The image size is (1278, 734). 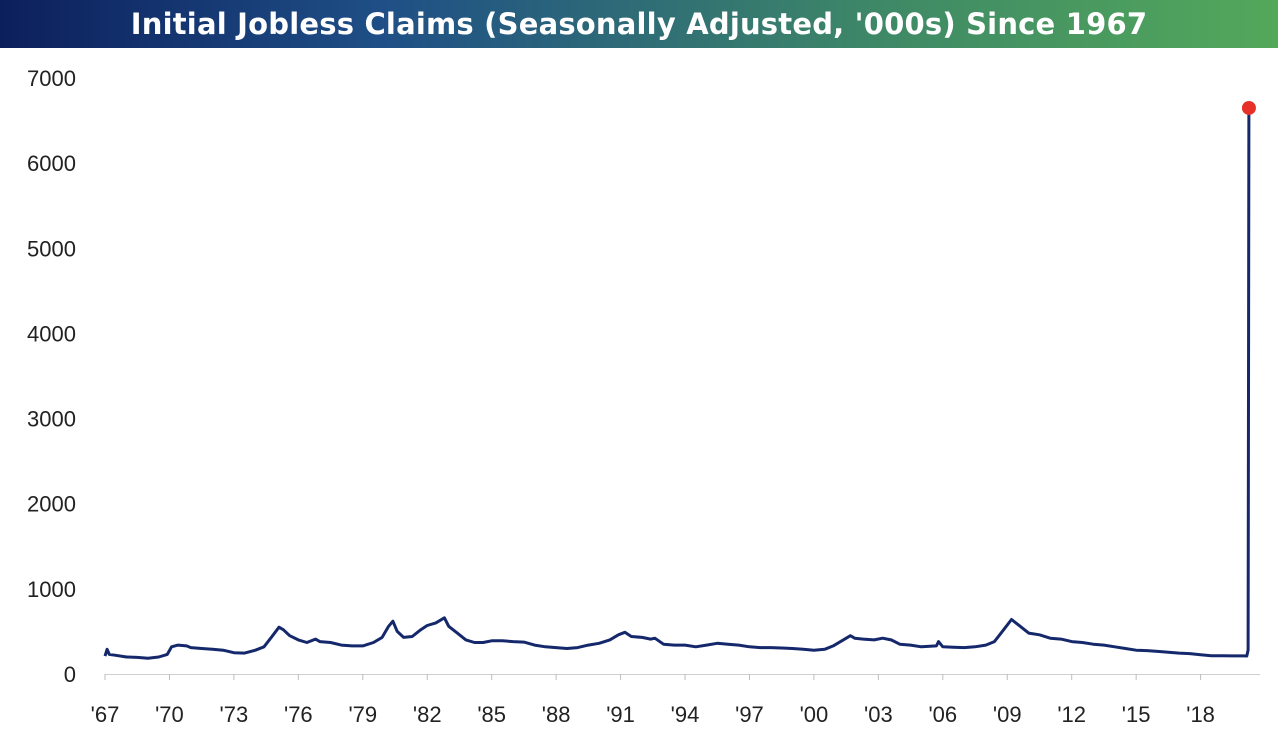 I want to click on x-tick-label: '70, so click(x=169, y=714).